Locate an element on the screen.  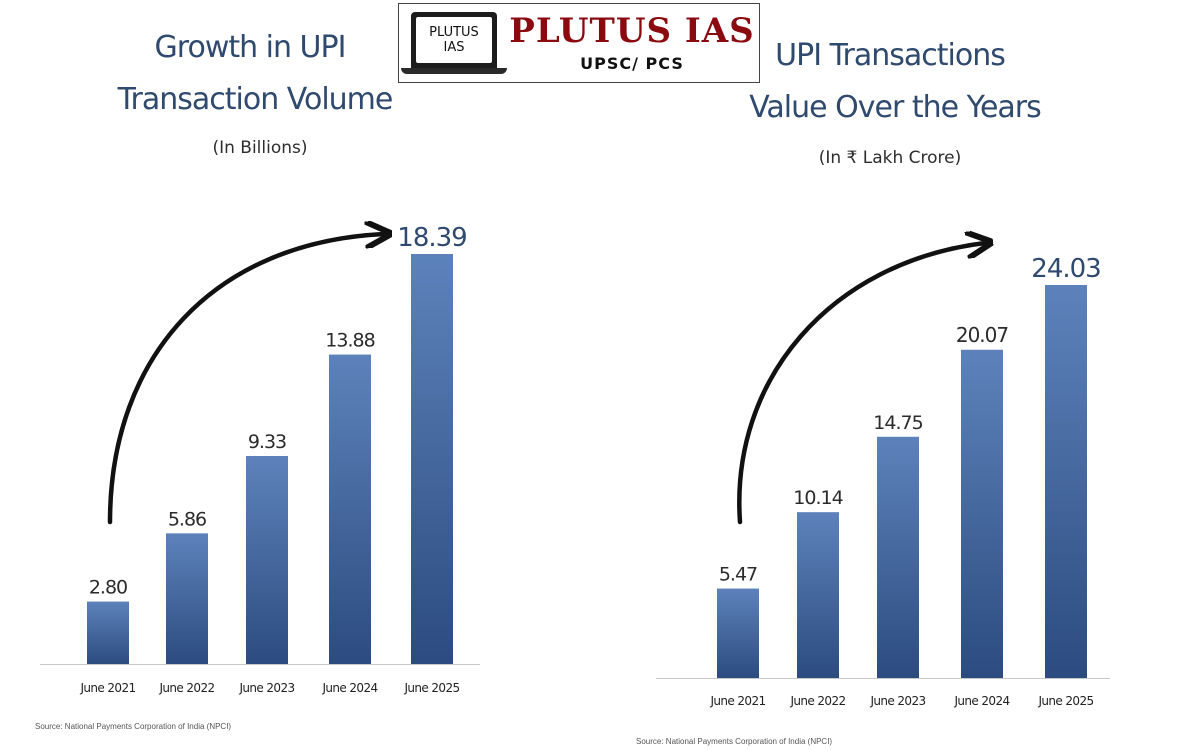
right-growth-arrow is located at coordinates (861, 384).